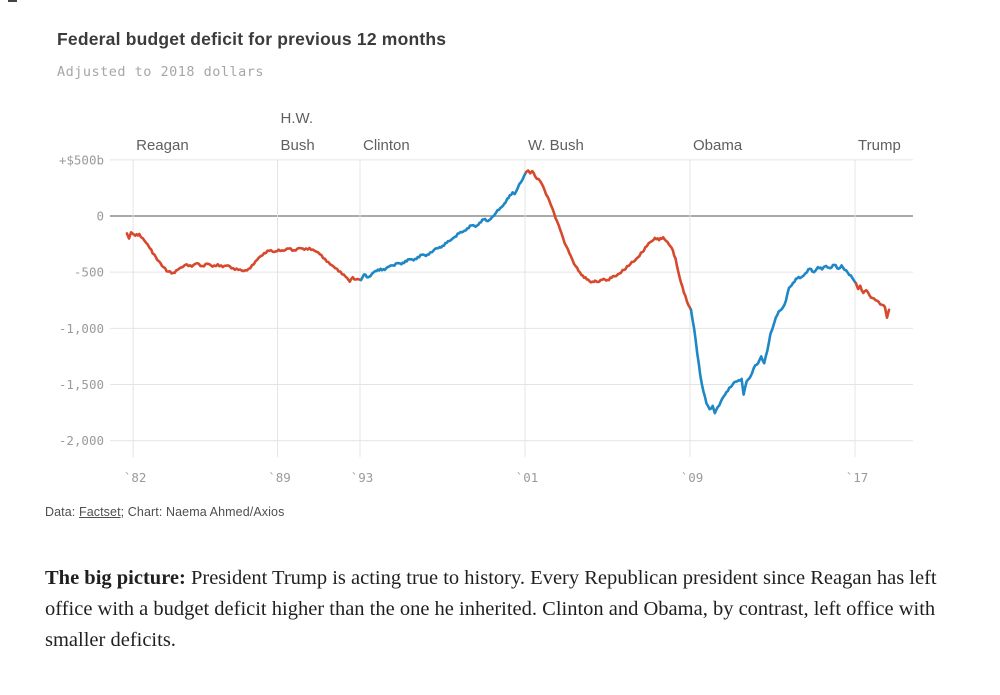 The image size is (1000, 695). Describe the element at coordinates (202, 512) in the screenshot. I see `source-suffix: ; Chart: Naema Ahmed/Axios` at that location.